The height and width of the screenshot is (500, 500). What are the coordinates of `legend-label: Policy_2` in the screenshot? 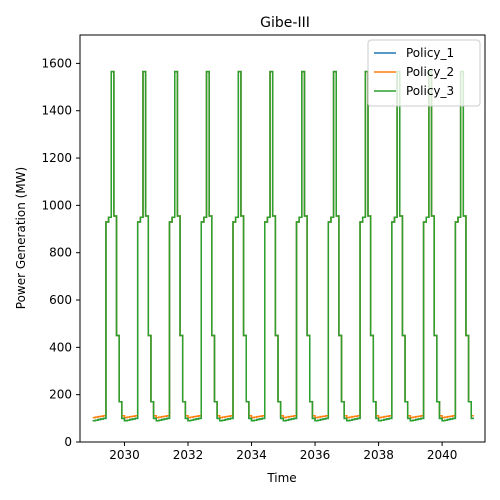 It's located at (430, 72).